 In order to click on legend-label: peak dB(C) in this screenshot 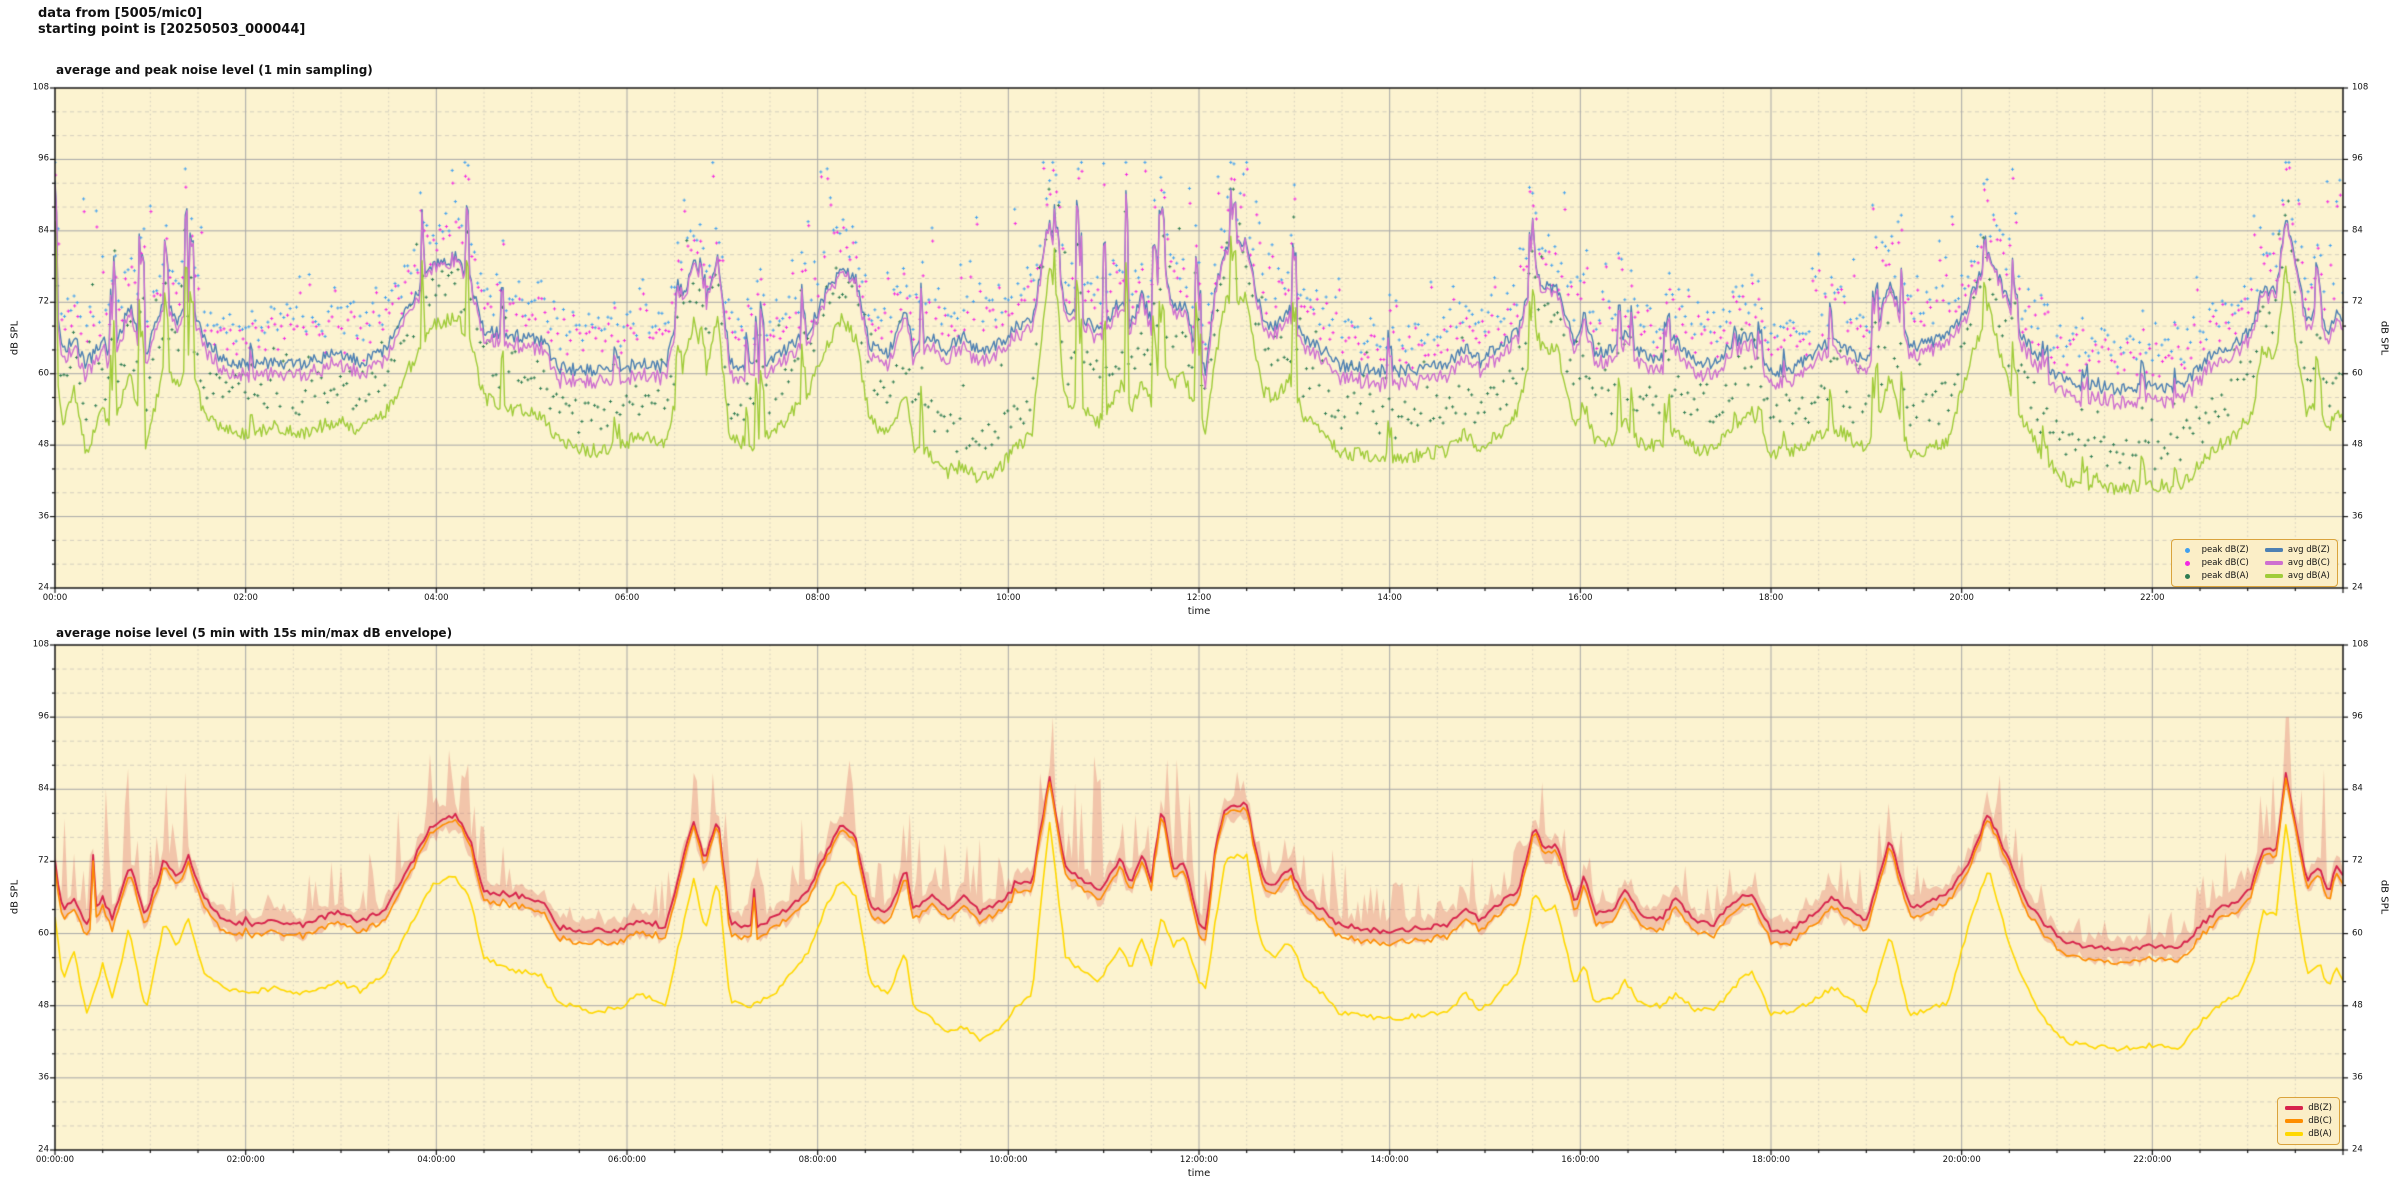, I will do `click(2225, 563)`.